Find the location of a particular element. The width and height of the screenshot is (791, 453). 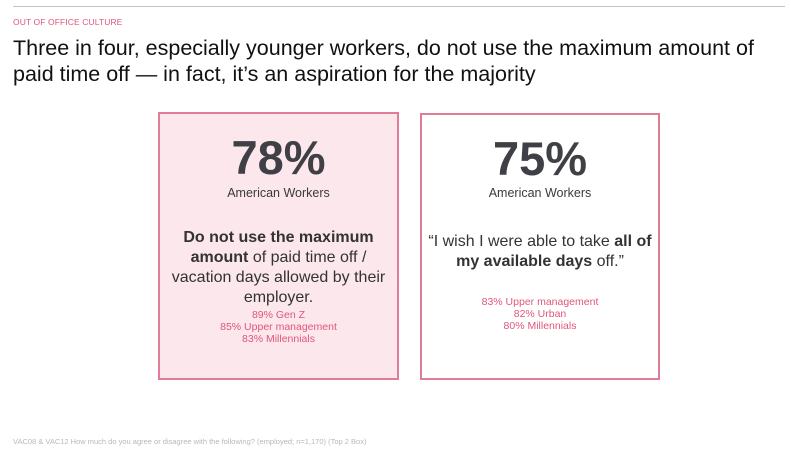

breakdown-item: 83% Millennials is located at coordinates (278, 339).